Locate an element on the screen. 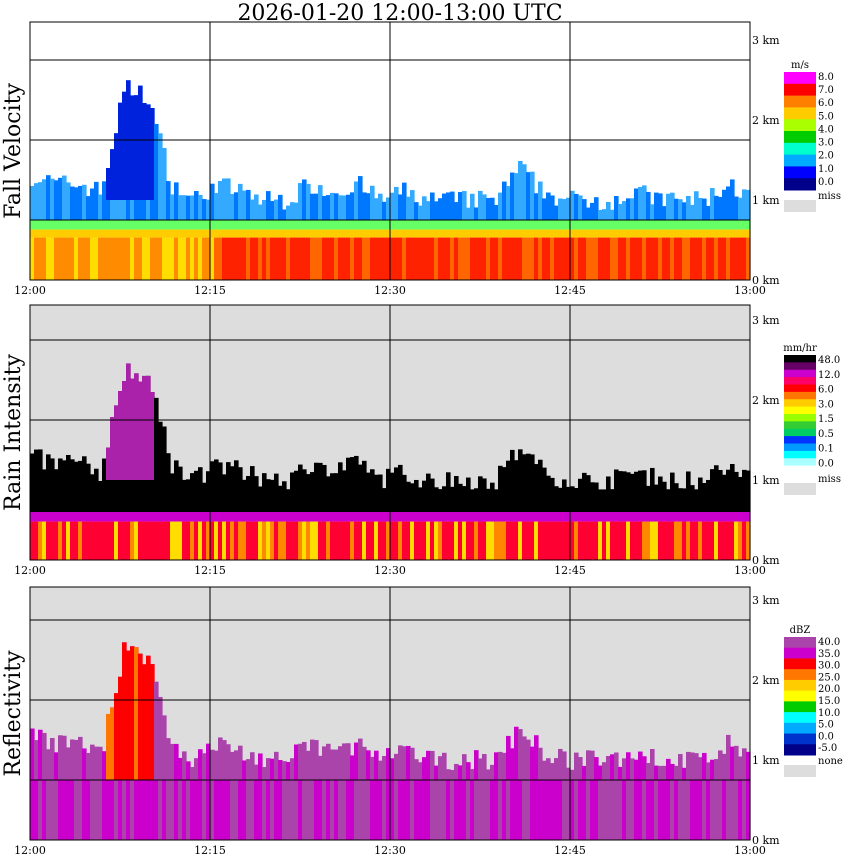 This screenshot has height=868, width=850. colorbar-label: 40.0 is located at coordinates (829, 642).